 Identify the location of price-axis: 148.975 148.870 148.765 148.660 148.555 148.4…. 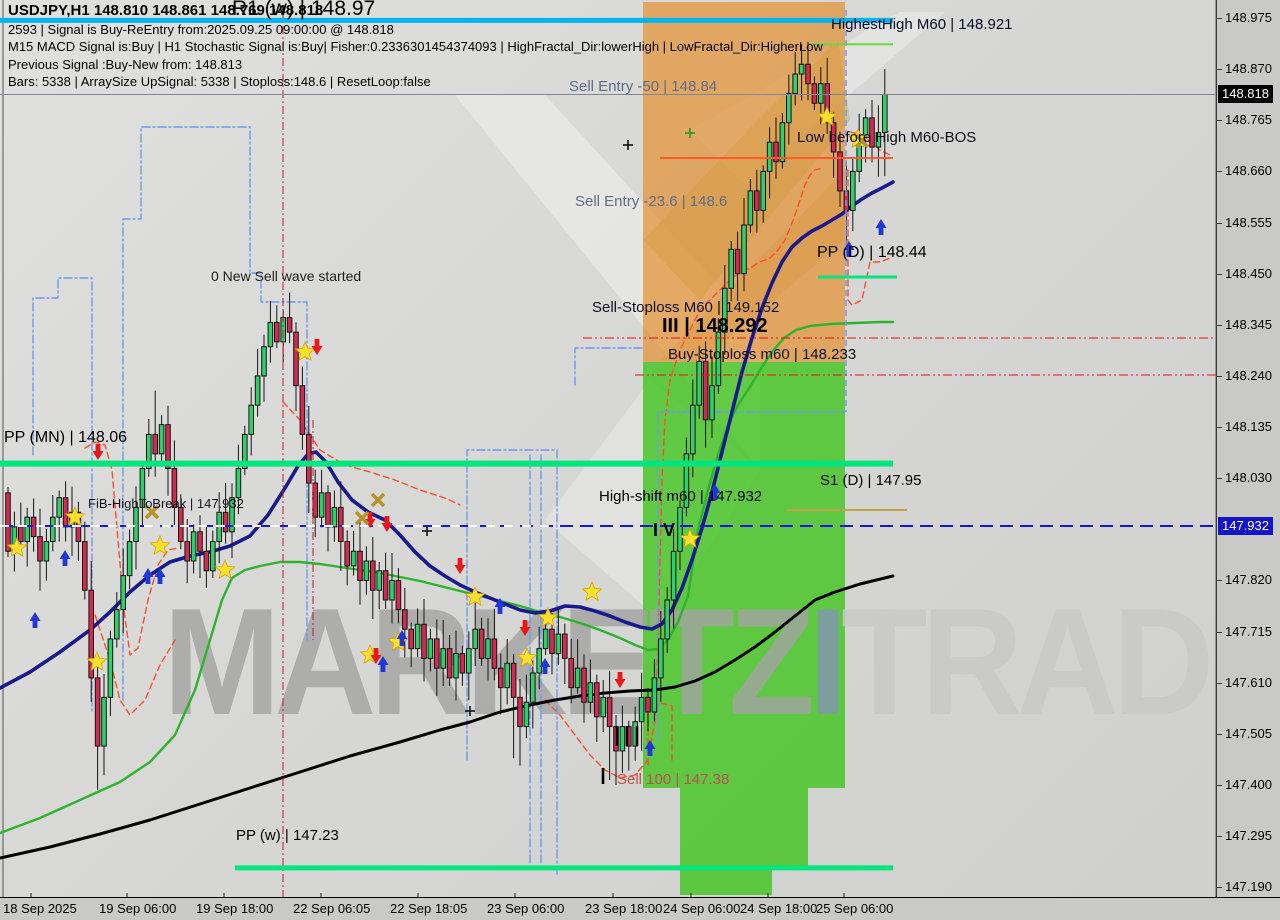
(1248, 448).